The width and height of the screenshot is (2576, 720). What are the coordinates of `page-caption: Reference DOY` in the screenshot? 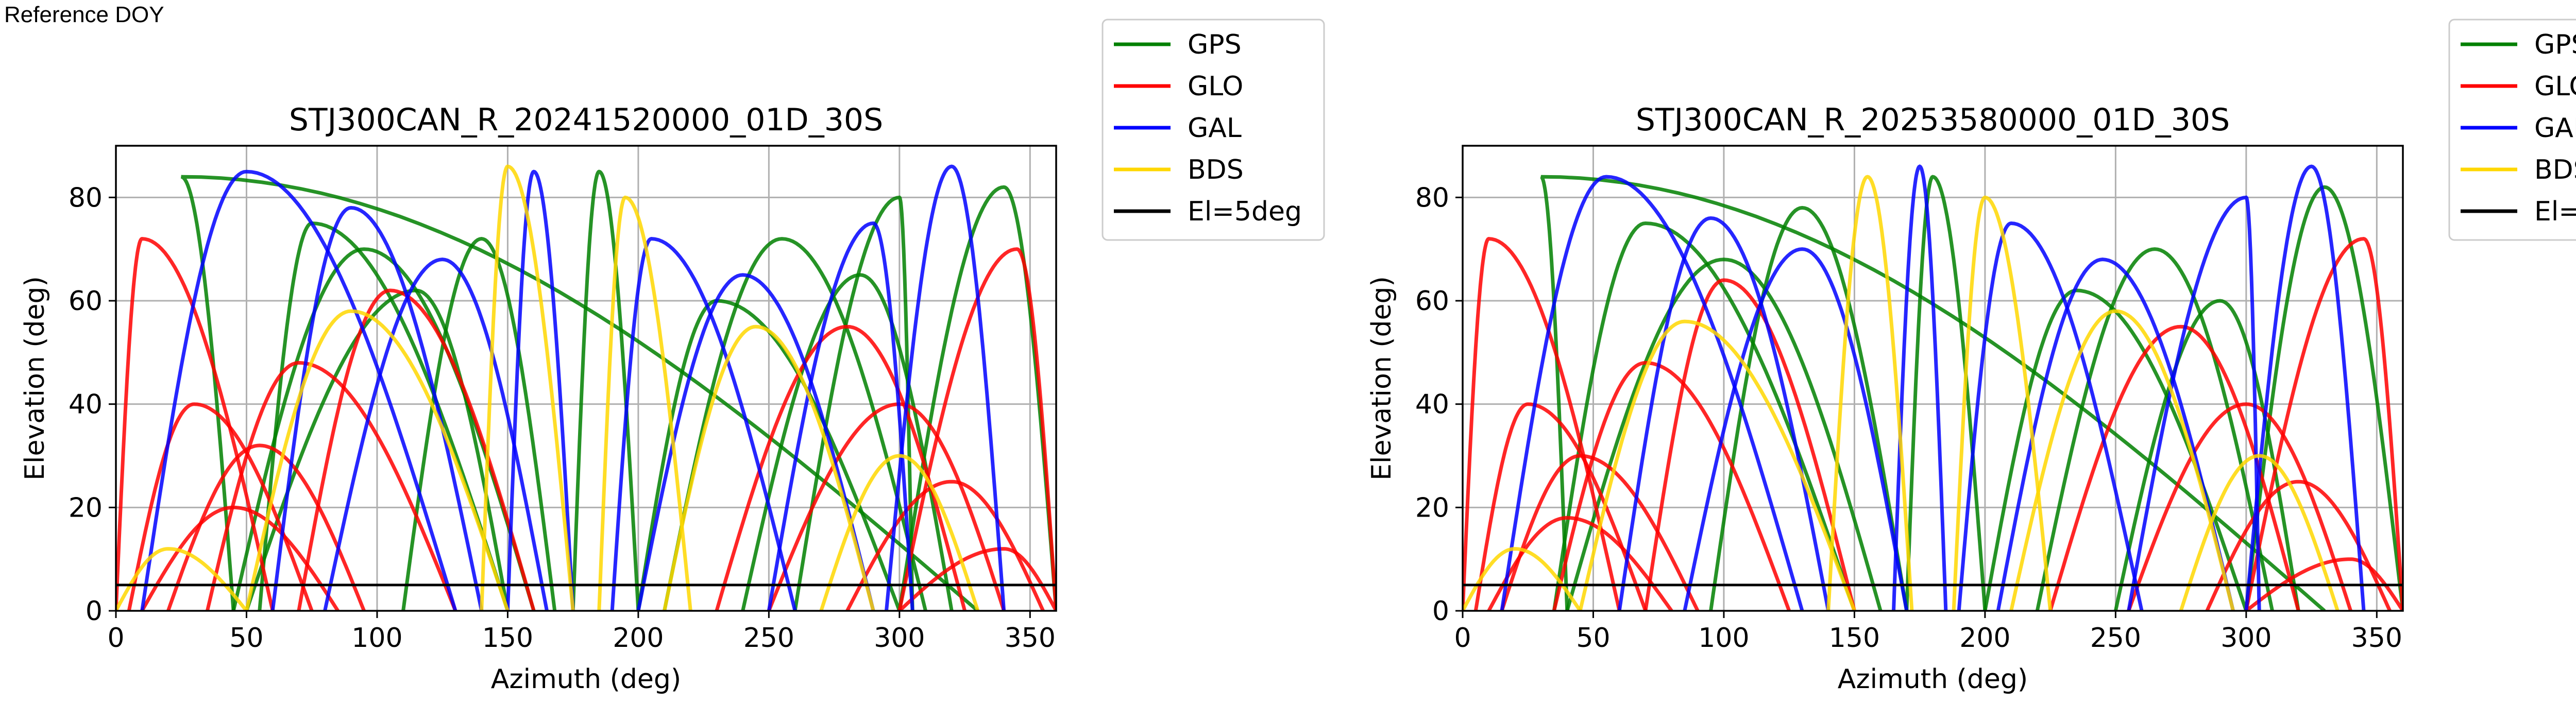 It's located at (84, 14).